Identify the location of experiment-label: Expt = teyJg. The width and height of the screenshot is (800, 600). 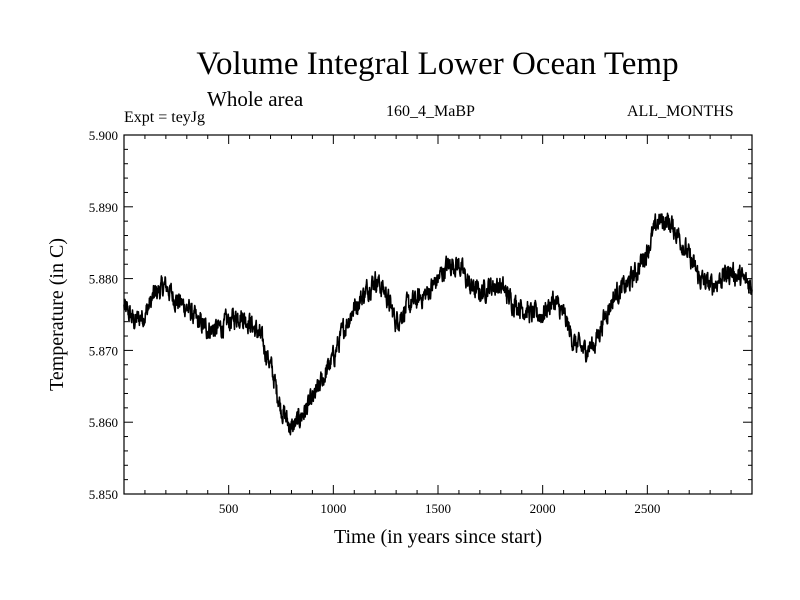
(165, 117).